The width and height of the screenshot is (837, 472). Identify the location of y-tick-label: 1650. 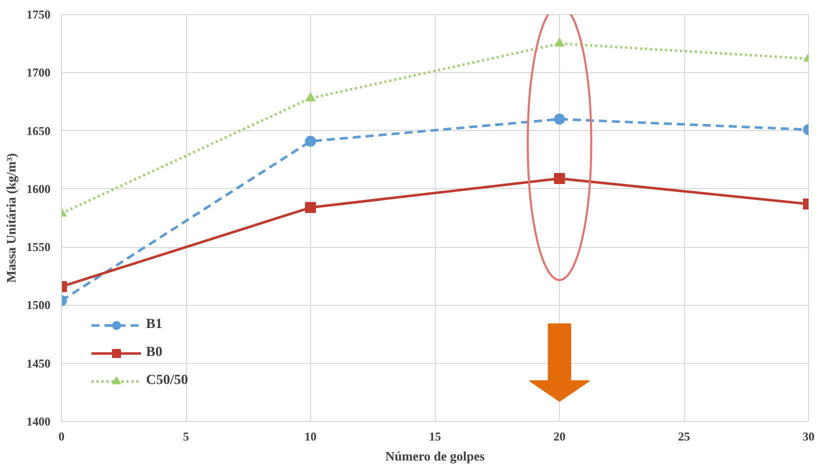
(38, 131).